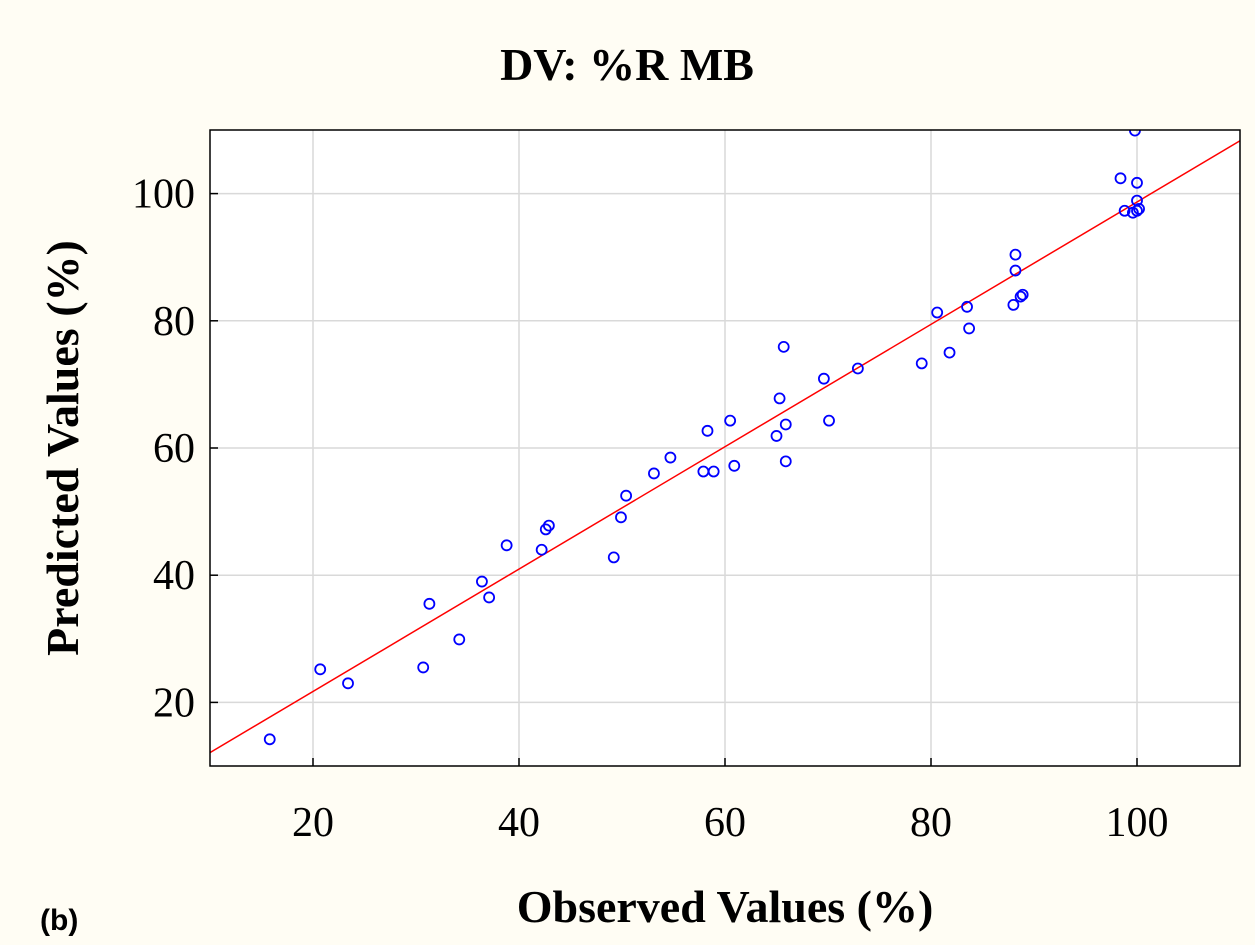  Describe the element at coordinates (725, 823) in the screenshot. I see `x-tick-label: 60` at that location.